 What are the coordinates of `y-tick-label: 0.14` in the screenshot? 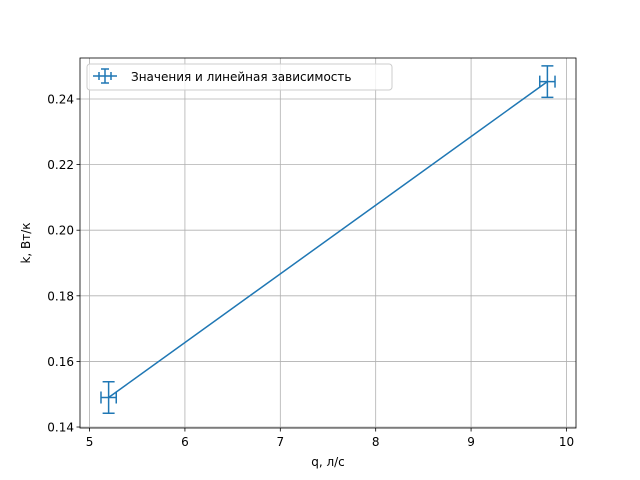 It's located at (60, 428).